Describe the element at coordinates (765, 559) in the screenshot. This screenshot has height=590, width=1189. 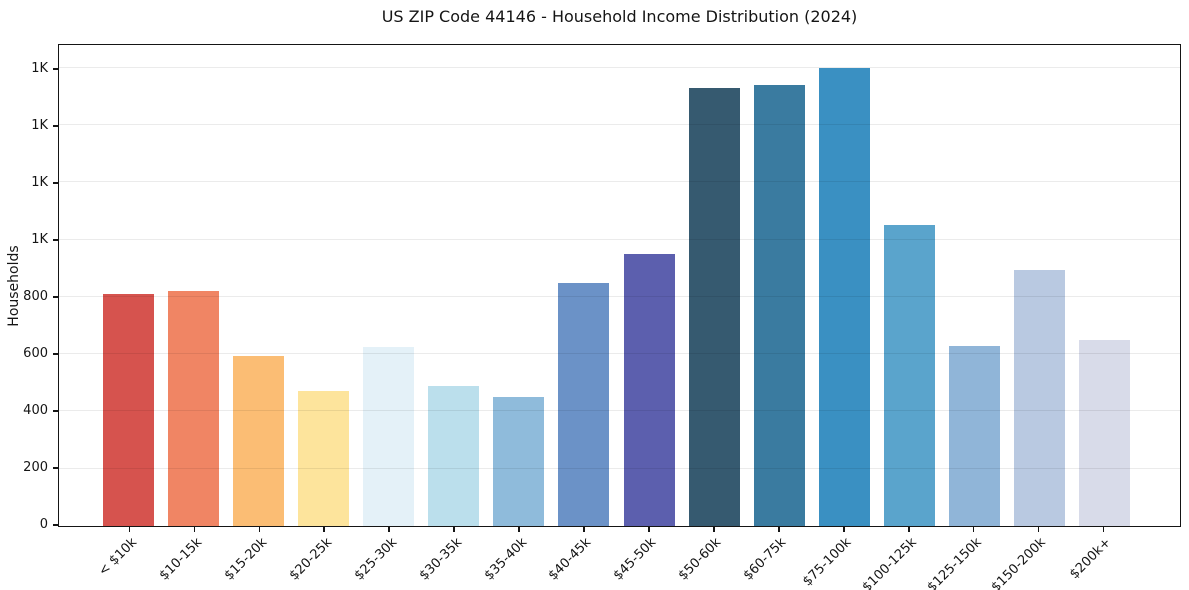
I see `x-tick-text: $60-75k` at that location.